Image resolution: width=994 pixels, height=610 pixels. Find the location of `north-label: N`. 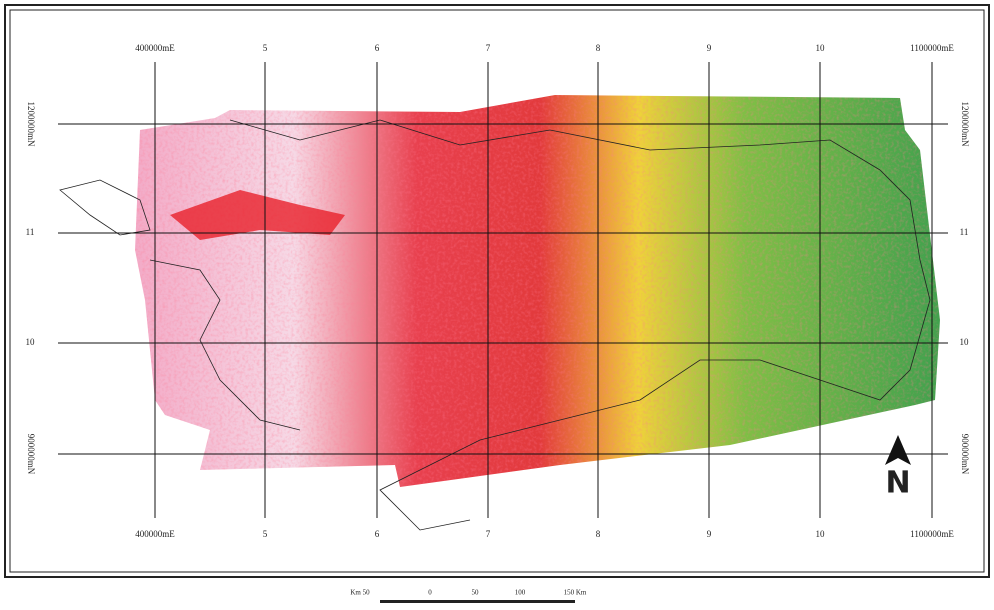

north-label: N is located at coordinates (897, 483).